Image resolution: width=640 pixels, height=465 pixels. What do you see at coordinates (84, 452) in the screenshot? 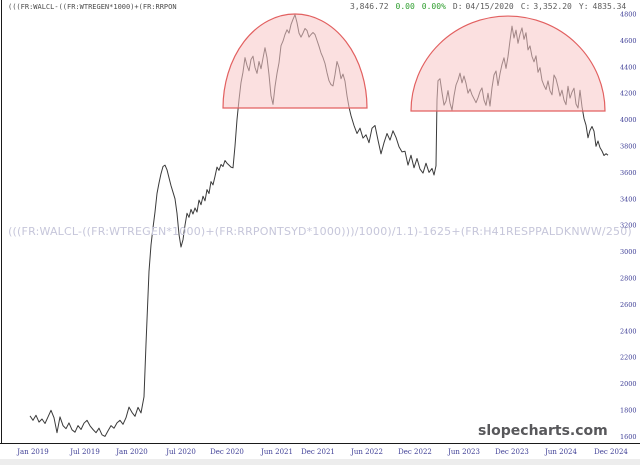
I see `x-axis-tick-label: Jul 2019` at bounding box center [84, 452].